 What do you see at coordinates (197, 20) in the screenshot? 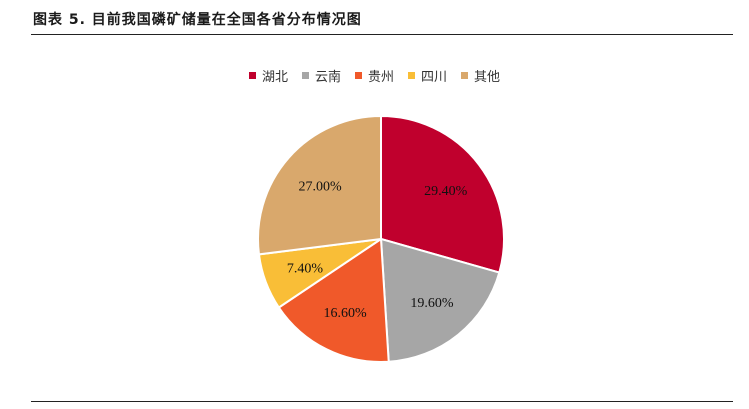
I see `figure-title: 图表 5. 目前我国磷矿储量在全国各省分布情况图` at bounding box center [197, 20].